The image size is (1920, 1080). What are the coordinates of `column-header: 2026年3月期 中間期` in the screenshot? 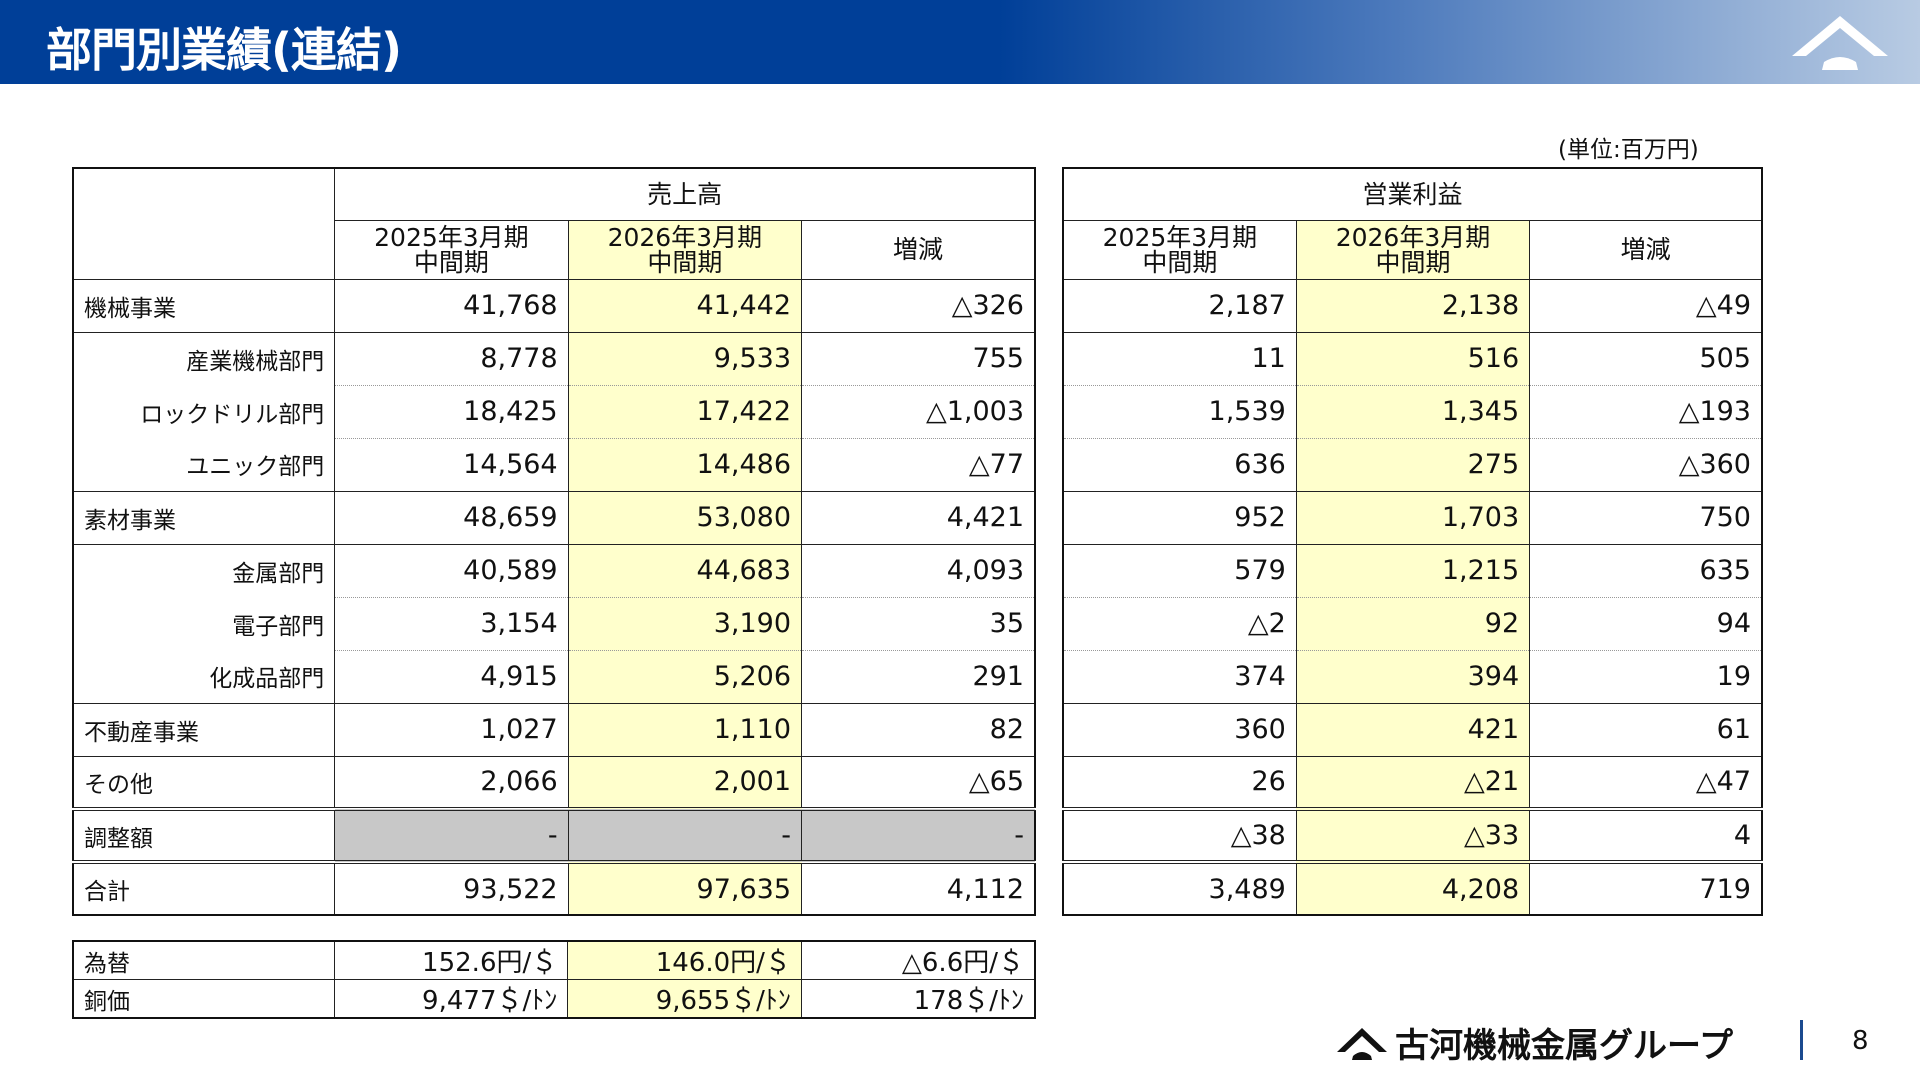 It's located at (685, 249).